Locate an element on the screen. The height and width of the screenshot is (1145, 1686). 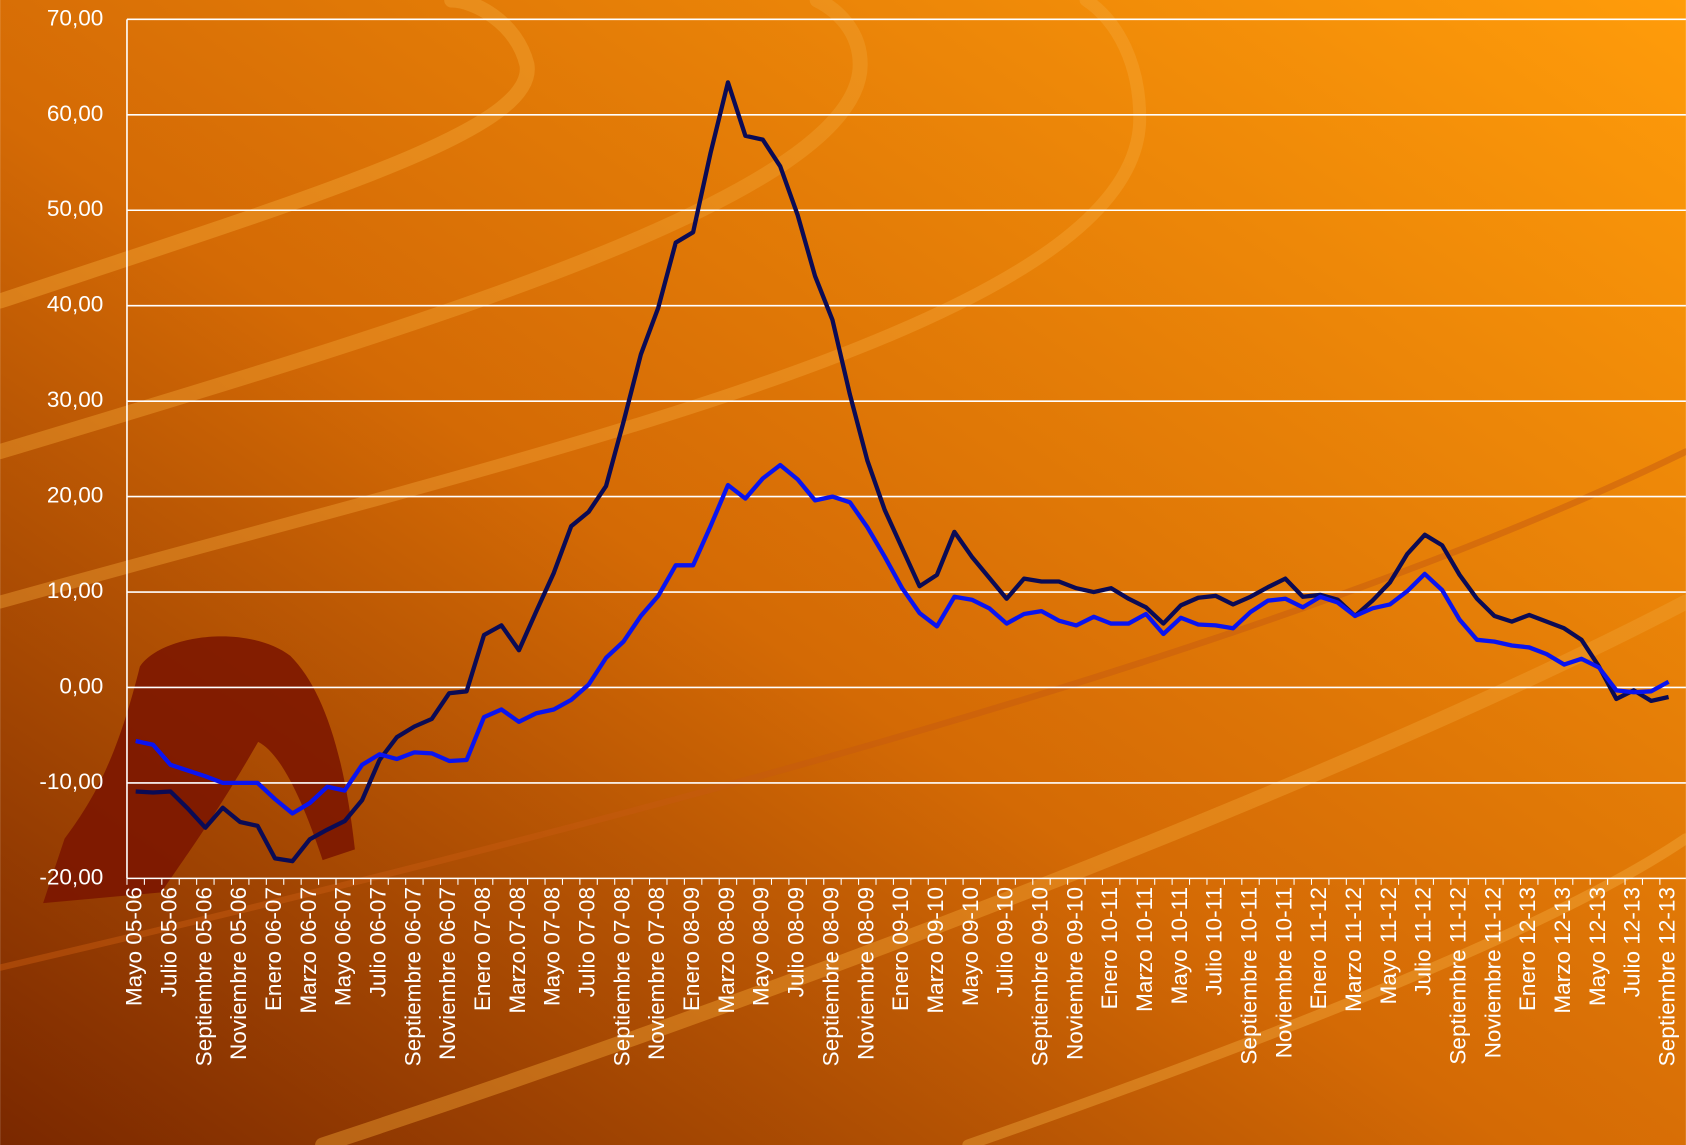
x-tick-label: Julio 06-07 is located at coordinates (378, 942).